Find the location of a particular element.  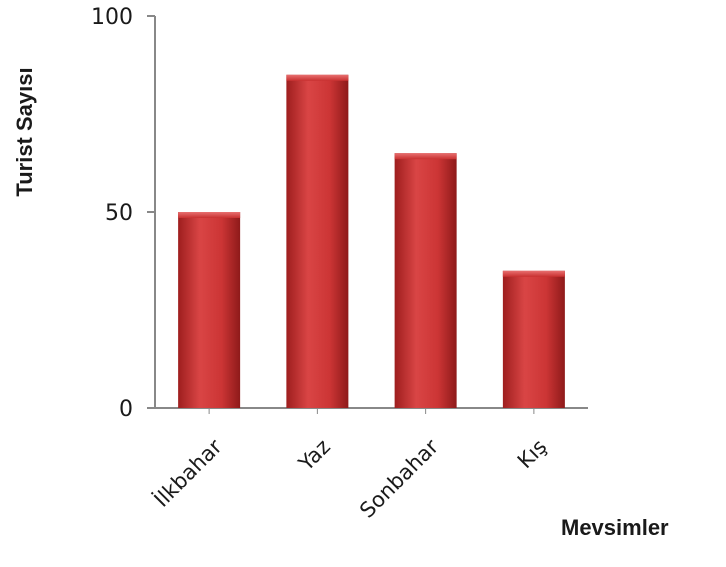

x-axis is located at coordinates (371, 410).